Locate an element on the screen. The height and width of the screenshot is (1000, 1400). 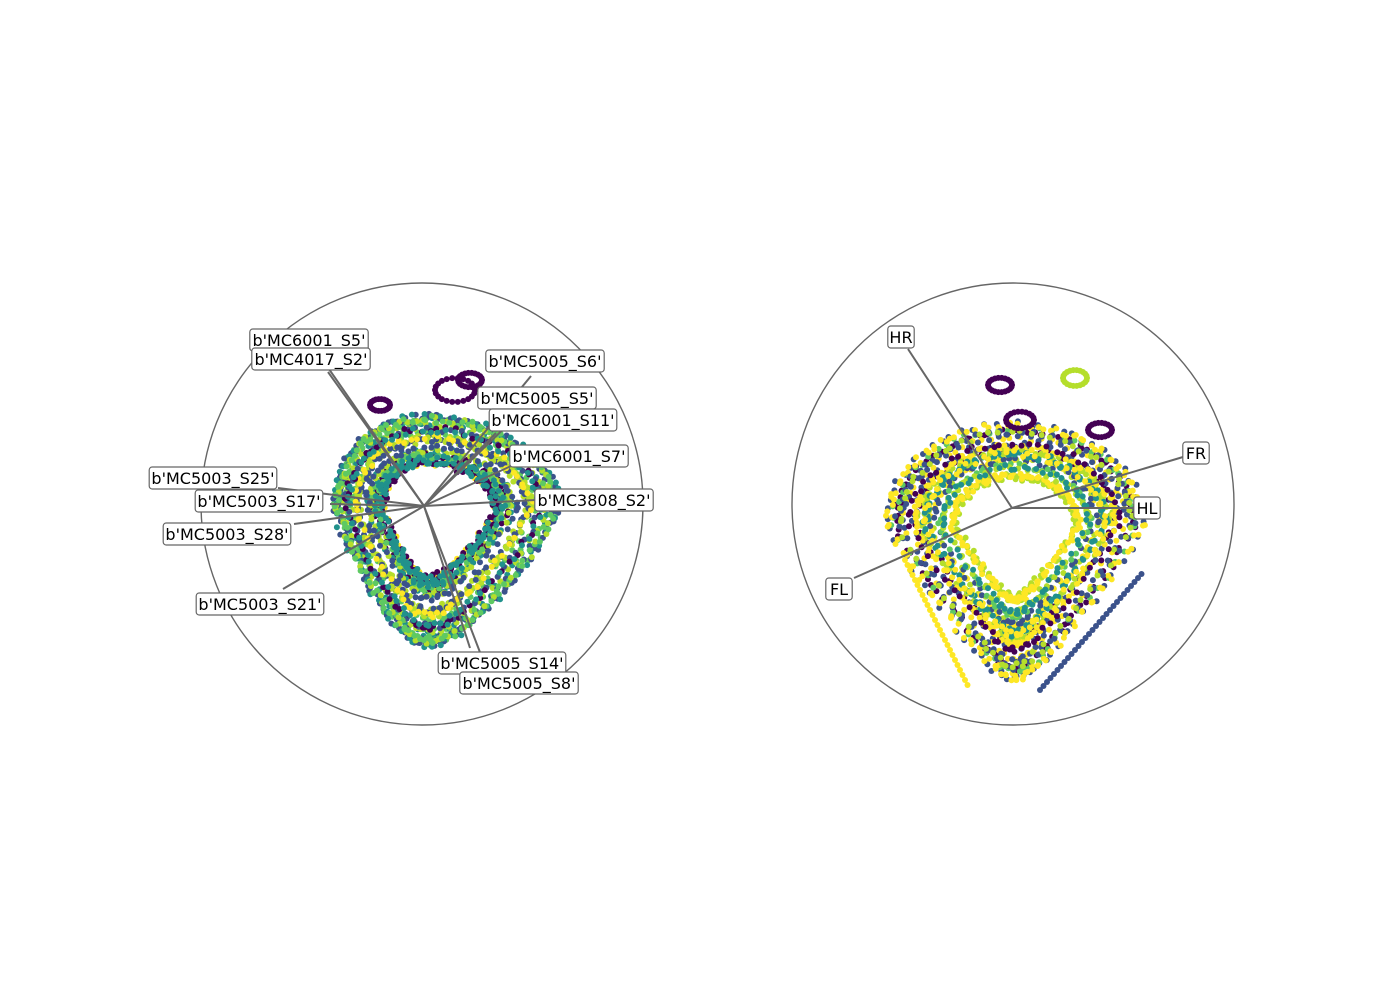
anchor-label-text: b'MC5003_S21' is located at coordinates (259, 605).